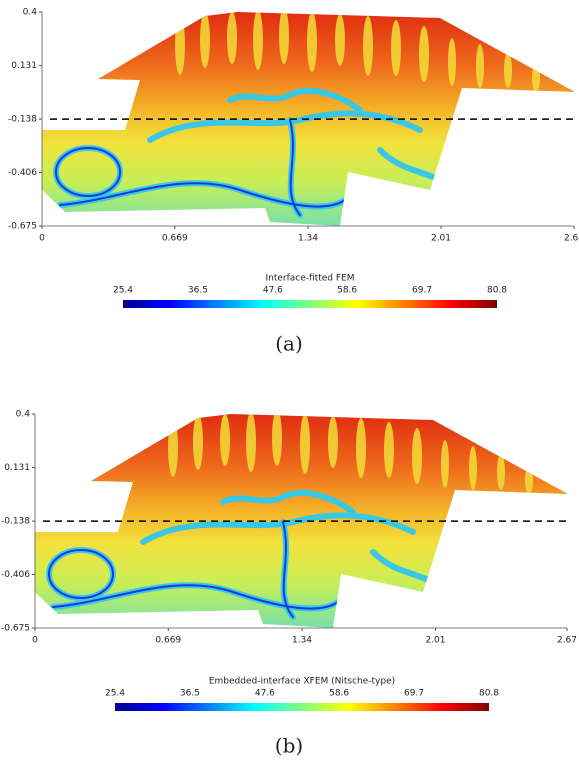 This screenshot has height=762, width=579. I want to click on colorbar-title: Interface-fitted FEM, so click(309, 279).